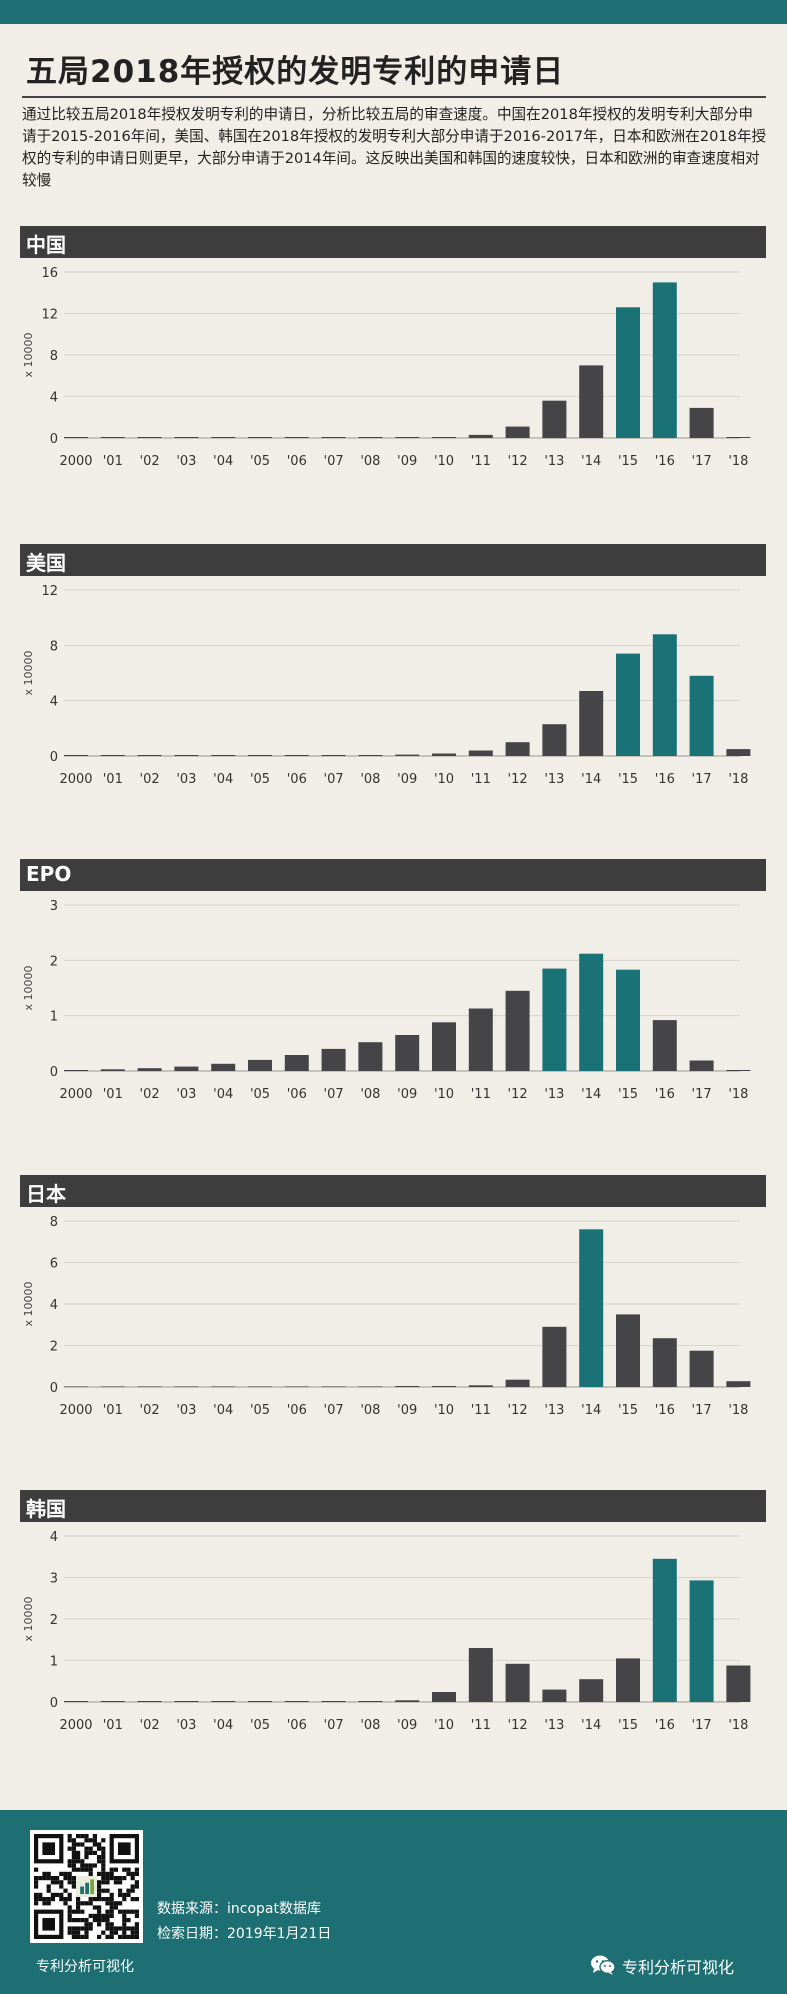 This screenshot has height=1994, width=787. What do you see at coordinates (46, 1509) in the screenshot?
I see `panel-title: 韩国` at bounding box center [46, 1509].